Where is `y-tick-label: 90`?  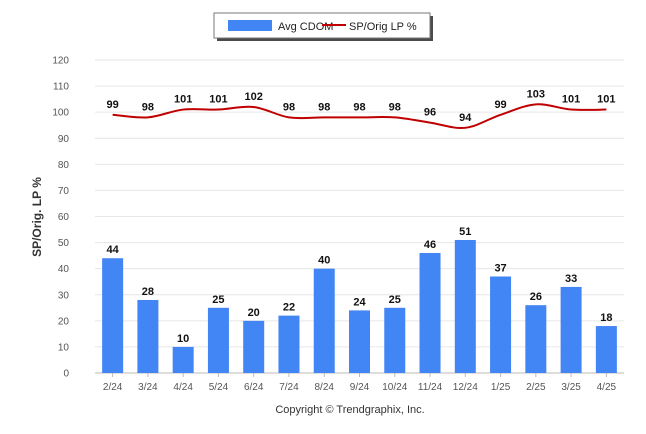
y-tick-label: 90 is located at coordinates (64, 139).